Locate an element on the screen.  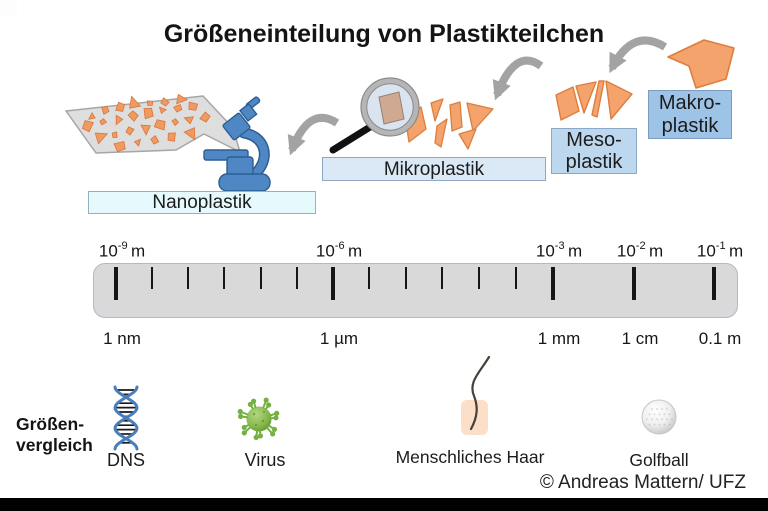
makroplastik-label-line2: plastik is located at coordinates (690, 125).